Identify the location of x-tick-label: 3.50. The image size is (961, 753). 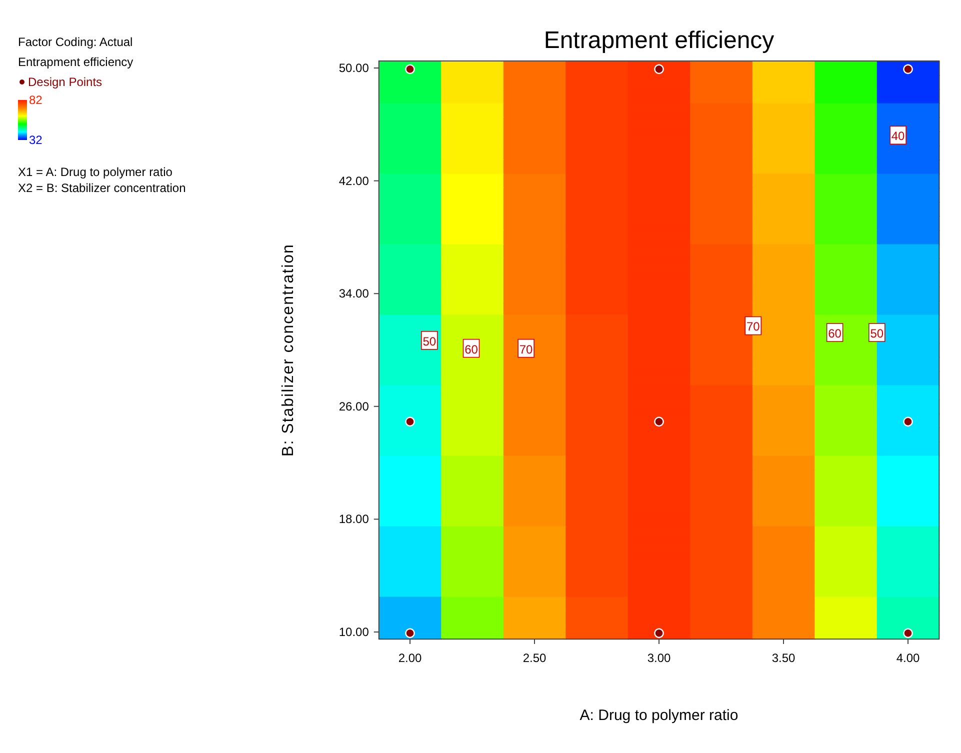
(784, 658).